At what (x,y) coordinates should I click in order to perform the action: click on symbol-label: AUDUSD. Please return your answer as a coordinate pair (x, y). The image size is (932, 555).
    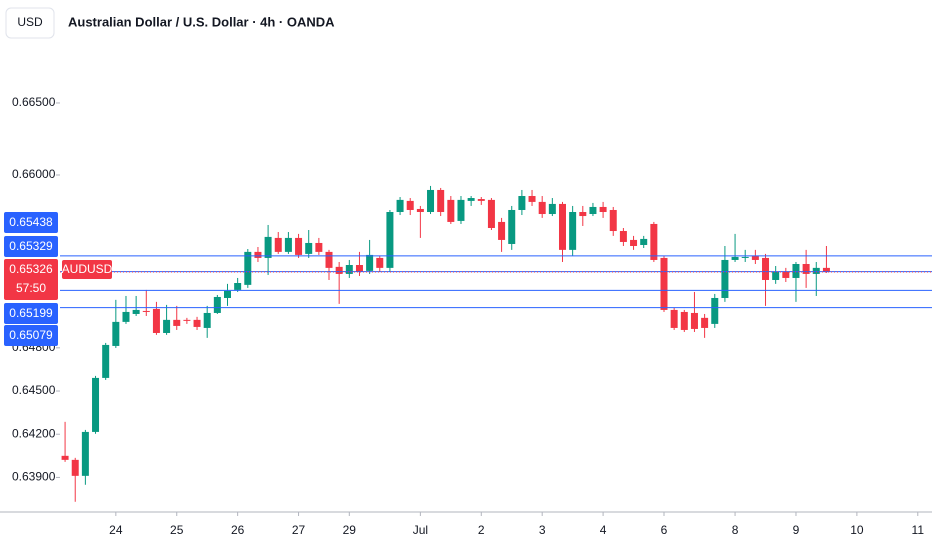
    Looking at the image, I should click on (87, 269).